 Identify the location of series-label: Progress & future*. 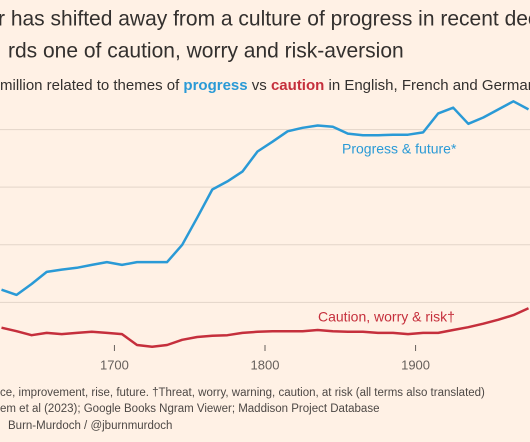
(399, 149).